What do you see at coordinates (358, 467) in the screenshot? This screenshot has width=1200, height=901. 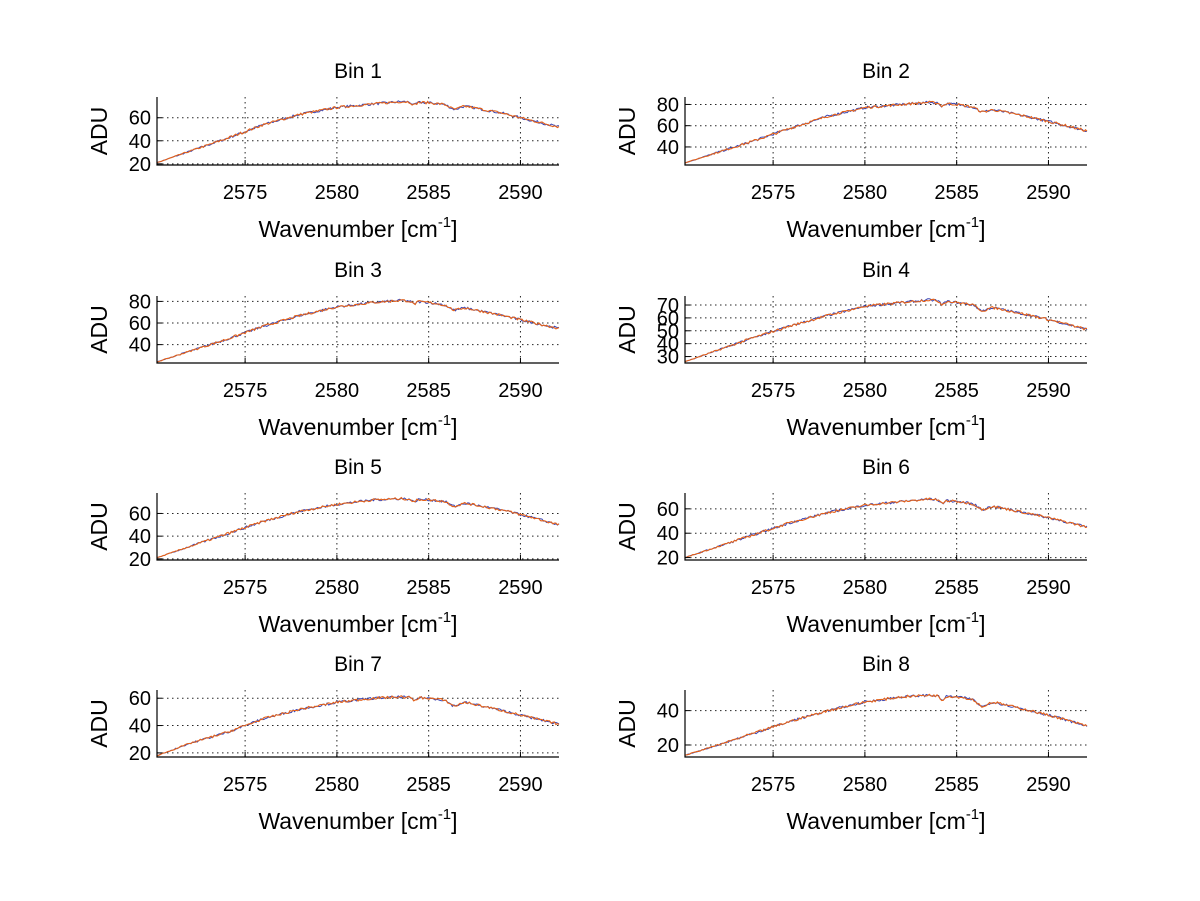 I see `subplot-title: Bin 5` at bounding box center [358, 467].